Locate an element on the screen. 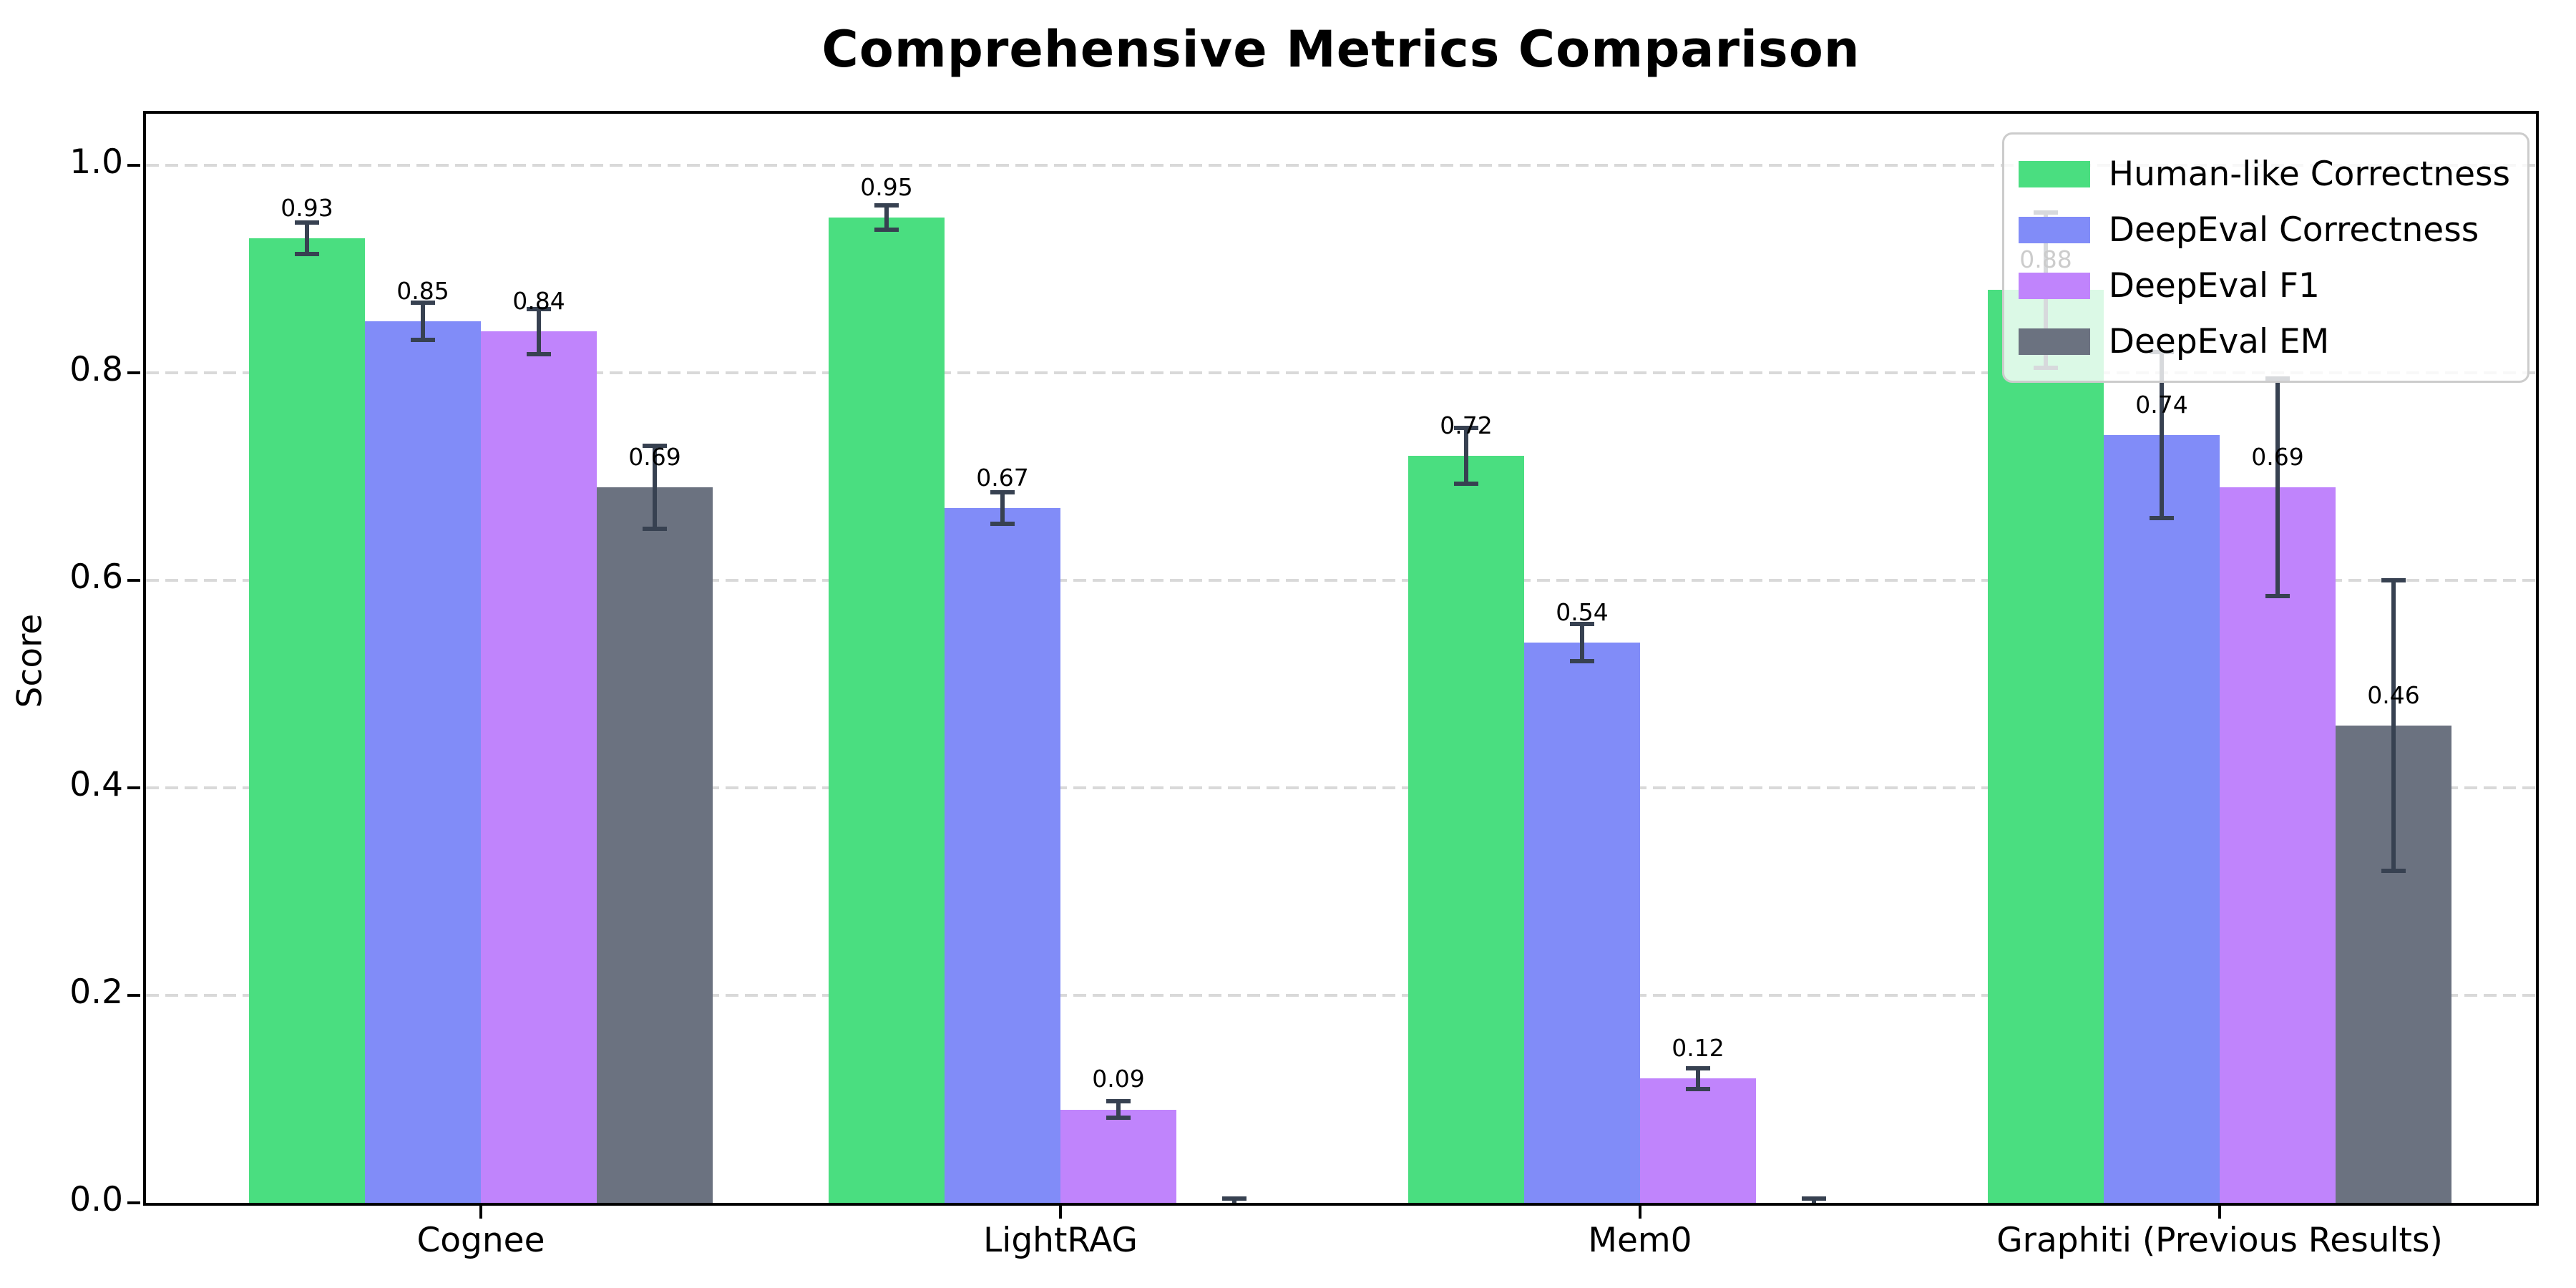 The image size is (2576, 1288). y-tick-label: 0.8 is located at coordinates (96, 370).